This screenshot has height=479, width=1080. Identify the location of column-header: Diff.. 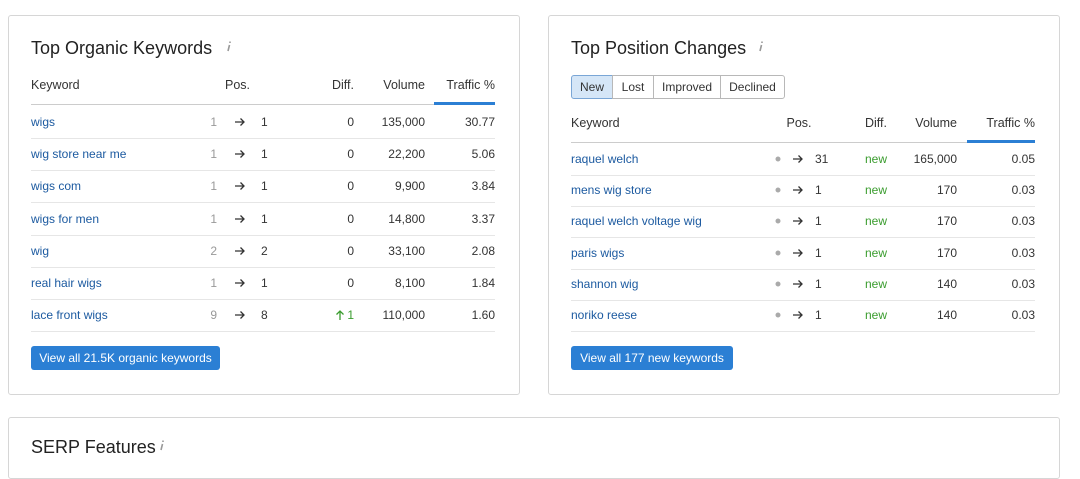
(876, 123).